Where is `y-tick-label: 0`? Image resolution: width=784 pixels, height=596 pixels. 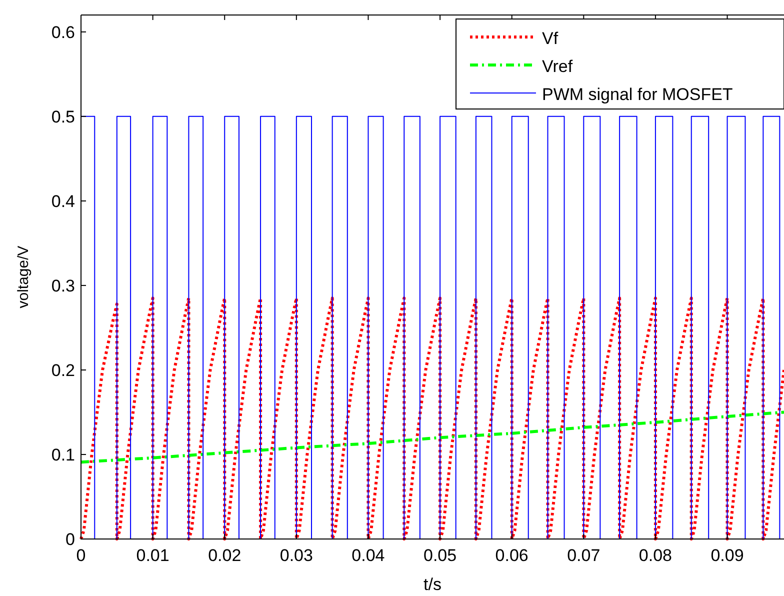
y-tick-label: 0 is located at coordinates (70, 539).